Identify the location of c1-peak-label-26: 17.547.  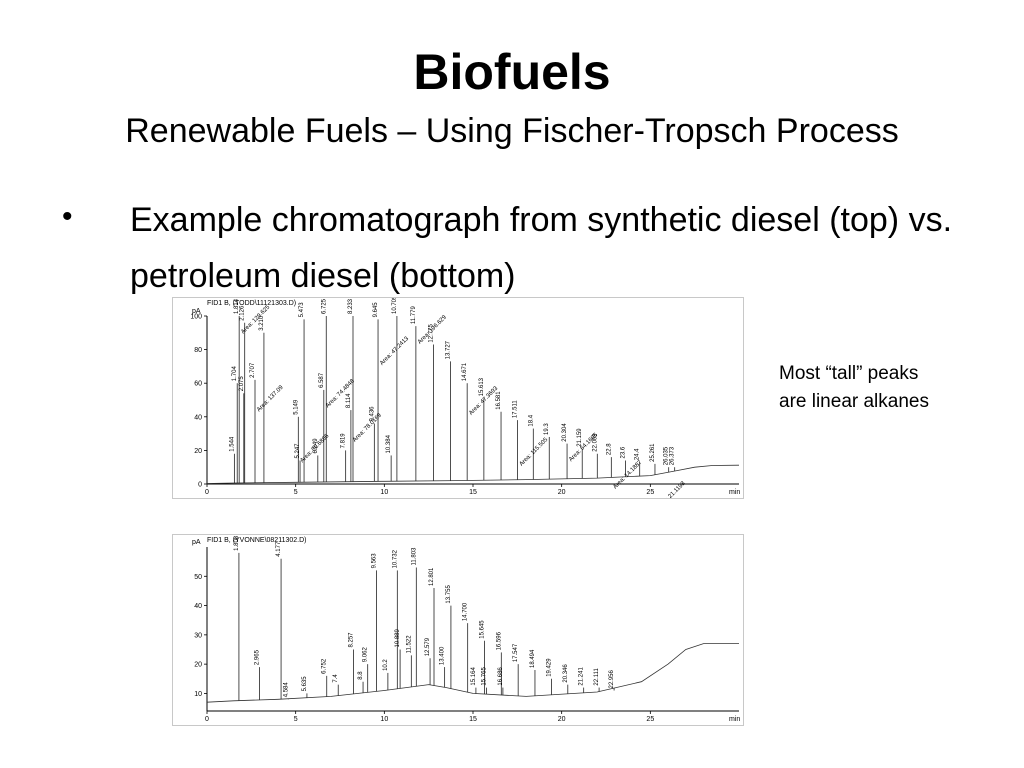
(516, 652).